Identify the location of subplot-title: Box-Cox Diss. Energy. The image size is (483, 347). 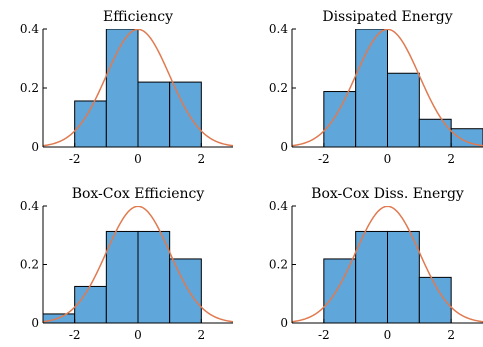
(387, 194).